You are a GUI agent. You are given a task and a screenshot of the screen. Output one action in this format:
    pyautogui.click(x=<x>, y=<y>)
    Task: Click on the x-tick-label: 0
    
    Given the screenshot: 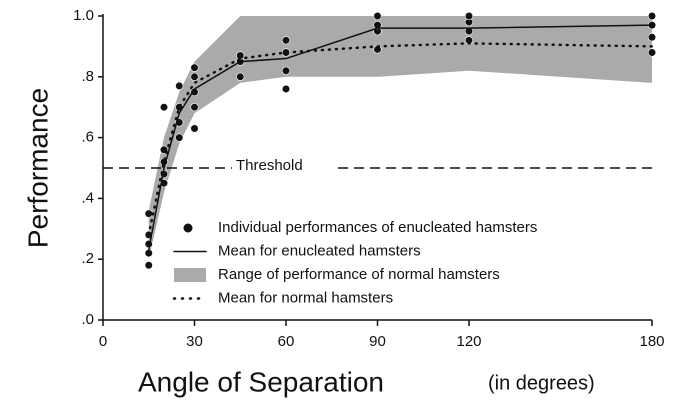 What is the action you would take?
    pyautogui.click(x=103, y=341)
    